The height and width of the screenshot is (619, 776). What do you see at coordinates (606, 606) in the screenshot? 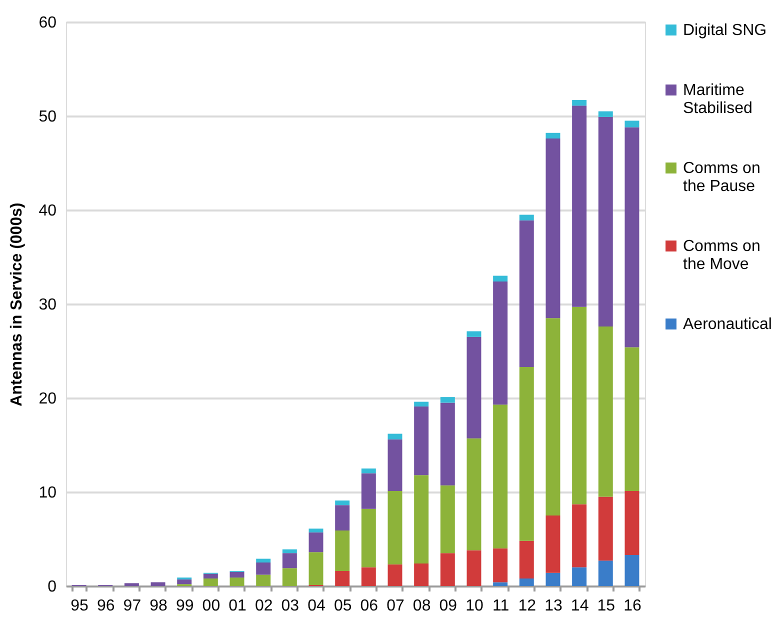
I see `x-tick-label: 15` at bounding box center [606, 606].